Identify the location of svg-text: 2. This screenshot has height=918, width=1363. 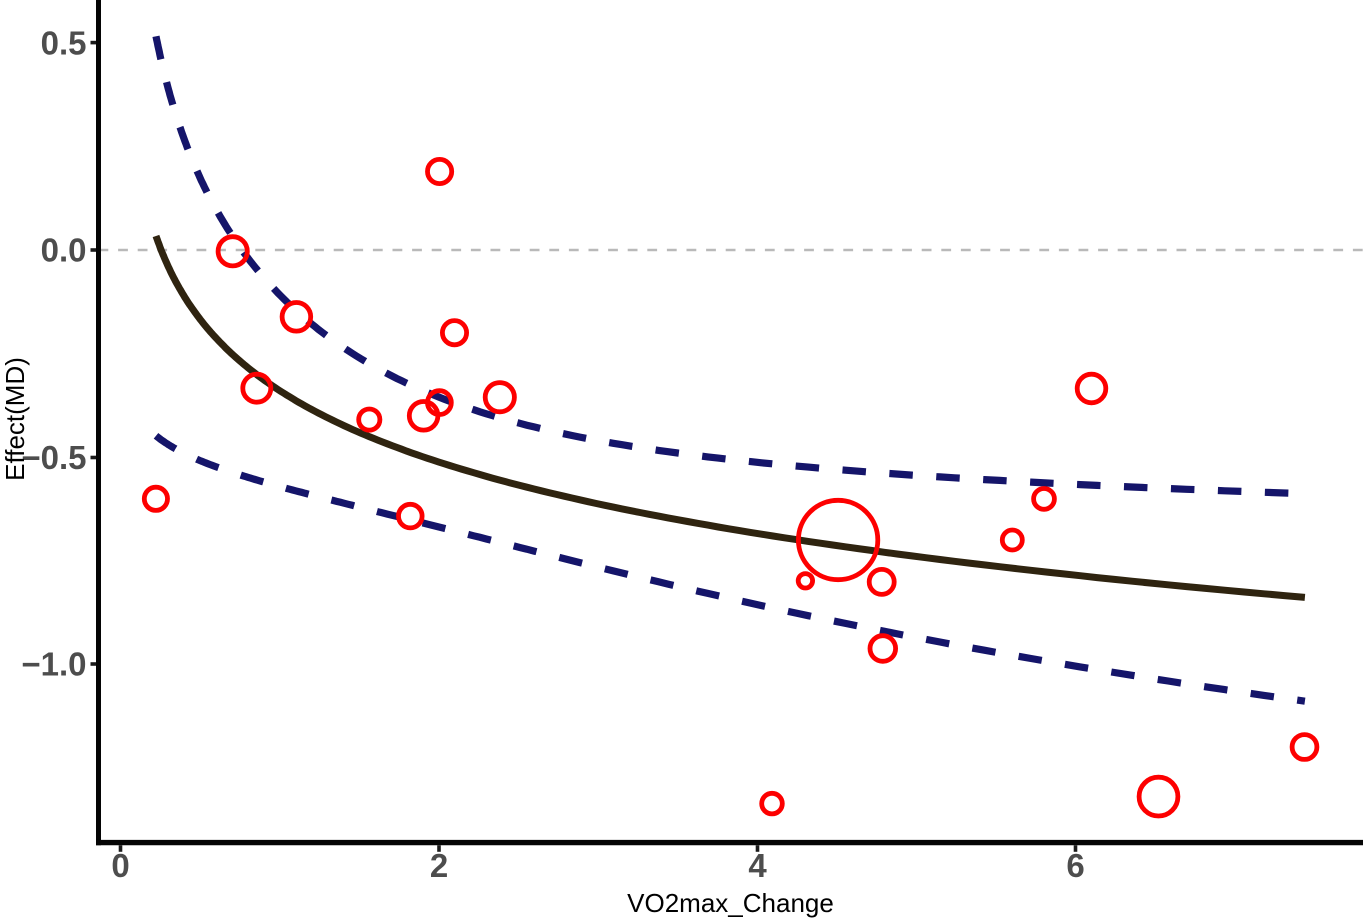
(439, 865).